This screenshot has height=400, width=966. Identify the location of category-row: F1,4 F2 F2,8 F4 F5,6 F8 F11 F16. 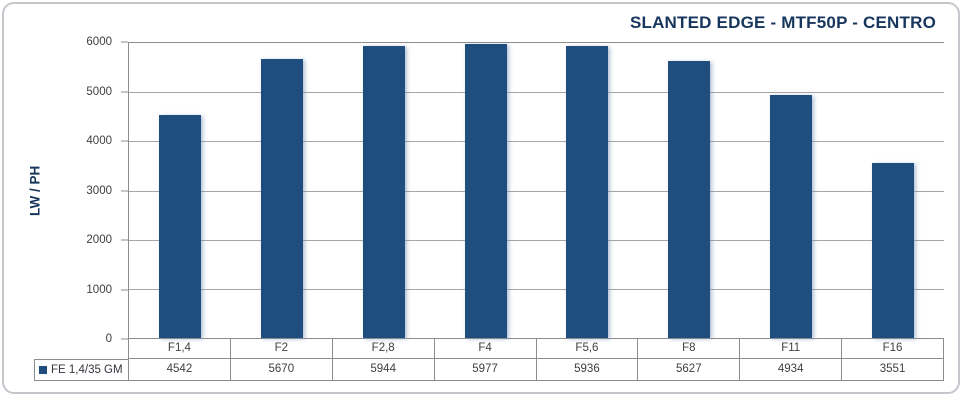
(536, 349).